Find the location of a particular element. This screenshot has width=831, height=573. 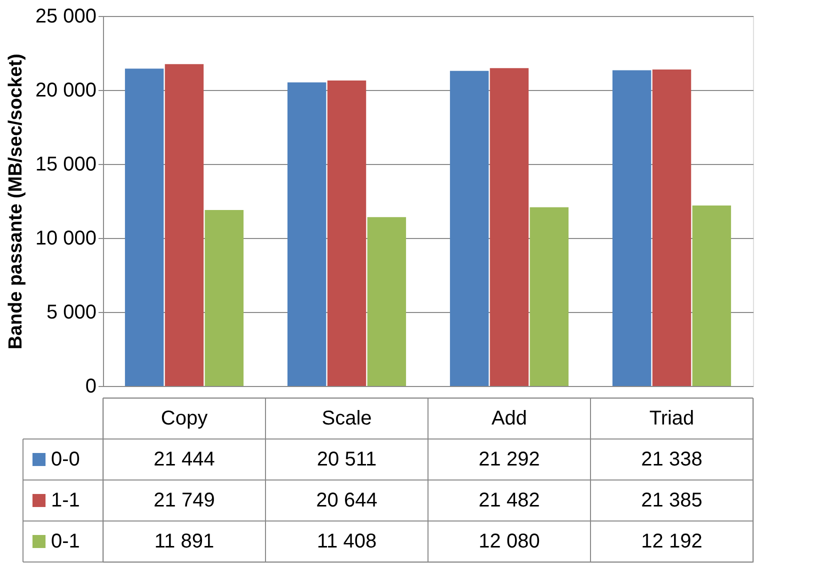

data-label: 12 080 is located at coordinates (509, 541).